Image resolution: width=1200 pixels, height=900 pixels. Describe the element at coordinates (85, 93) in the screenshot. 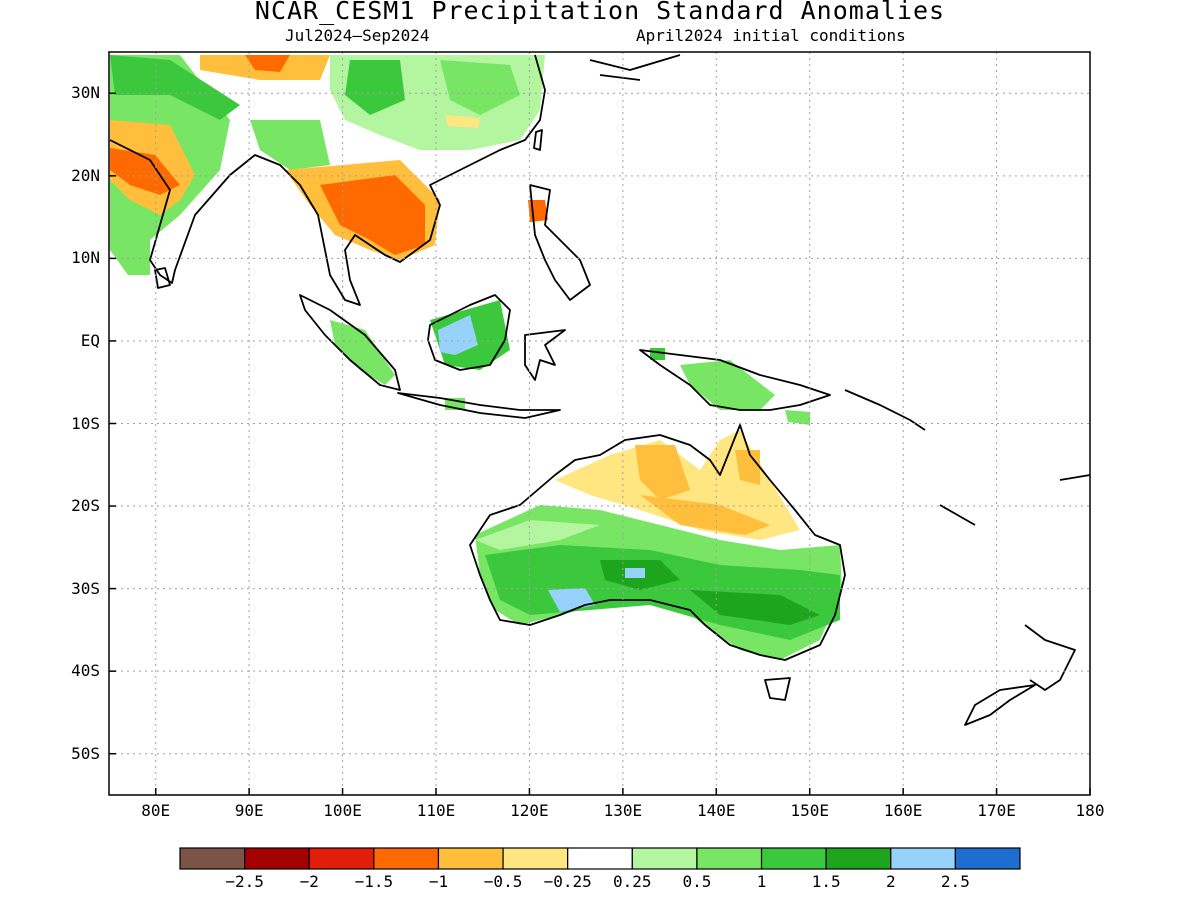

I see `latitude-label: 30N` at that location.